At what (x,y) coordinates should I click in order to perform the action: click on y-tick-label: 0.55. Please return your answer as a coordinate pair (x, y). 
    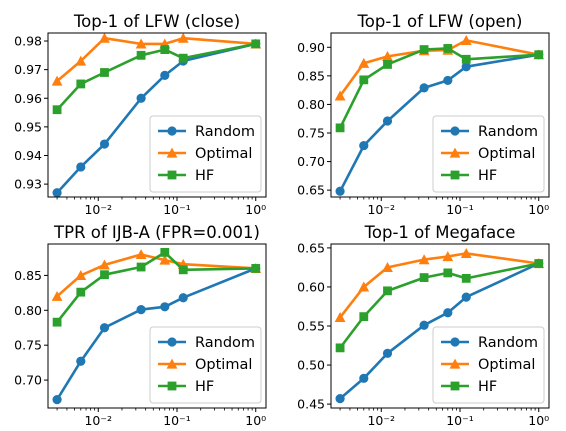
    Looking at the image, I should click on (311, 326).